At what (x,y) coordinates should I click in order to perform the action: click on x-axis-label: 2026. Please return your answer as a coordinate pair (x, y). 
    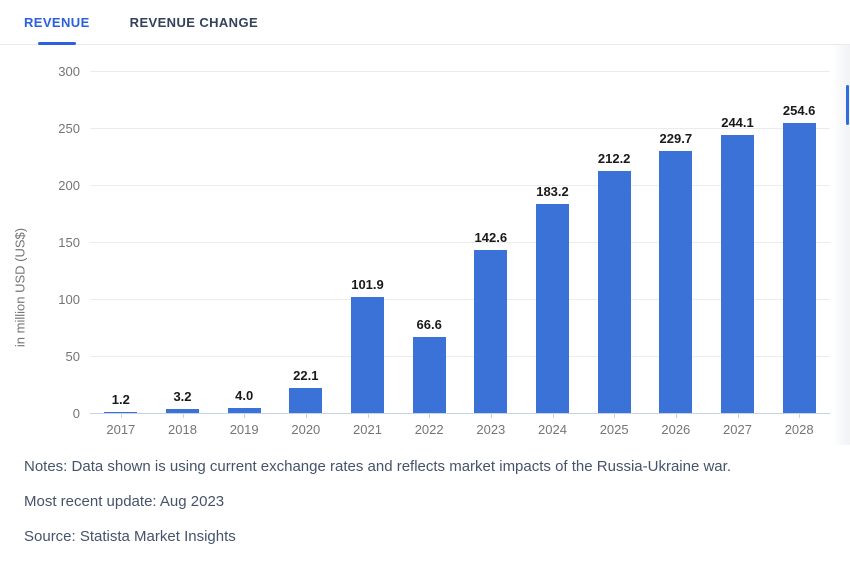
    Looking at the image, I should click on (676, 429).